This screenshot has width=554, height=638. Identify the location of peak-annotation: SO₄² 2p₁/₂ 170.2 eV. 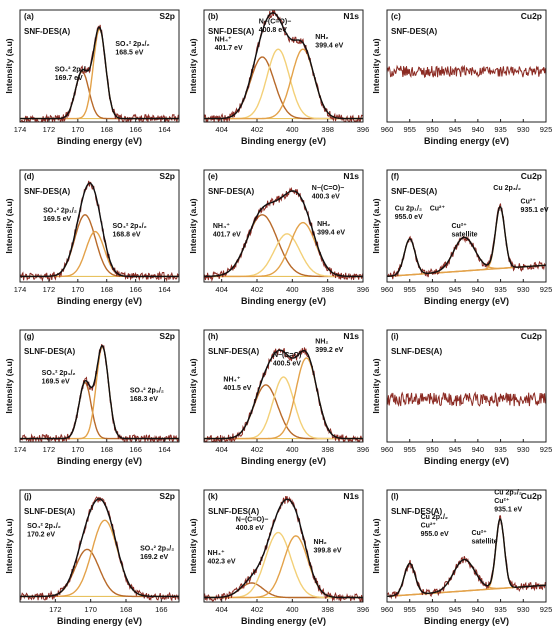
(44, 531).